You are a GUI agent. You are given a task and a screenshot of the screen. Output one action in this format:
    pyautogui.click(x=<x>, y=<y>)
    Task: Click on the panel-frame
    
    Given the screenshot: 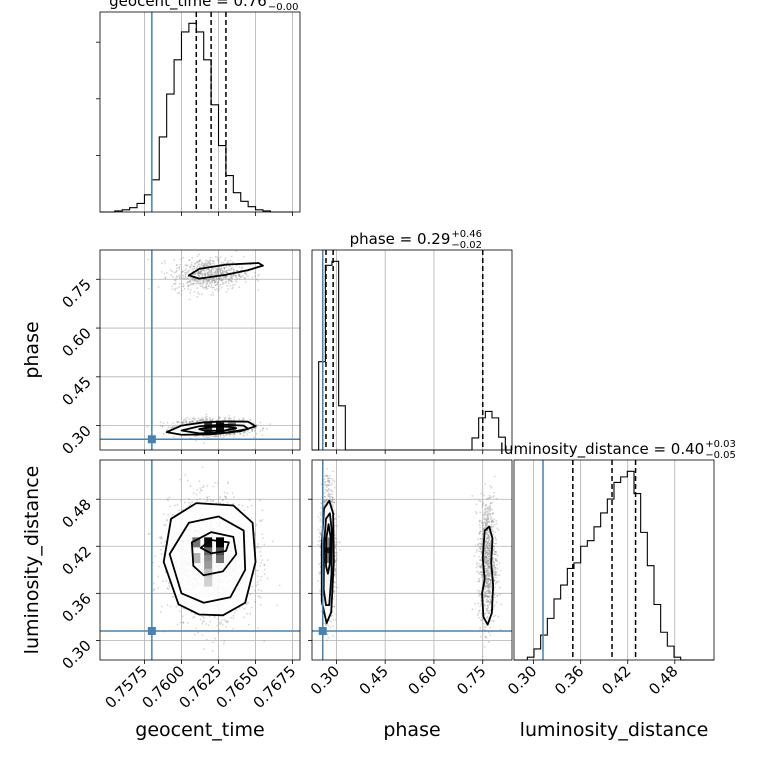 What is the action you would take?
    pyautogui.click(x=200, y=560)
    